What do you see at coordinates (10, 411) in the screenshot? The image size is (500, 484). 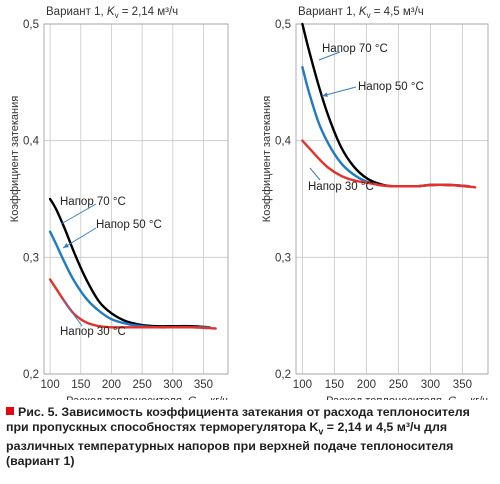 I see `caption-marker` at bounding box center [10, 411].